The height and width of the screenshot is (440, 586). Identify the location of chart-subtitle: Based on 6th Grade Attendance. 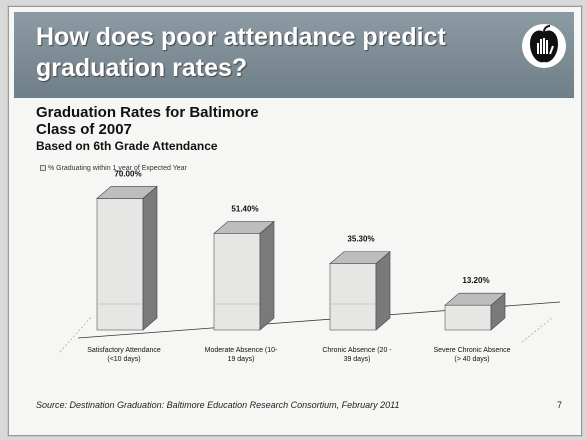
(127, 146).